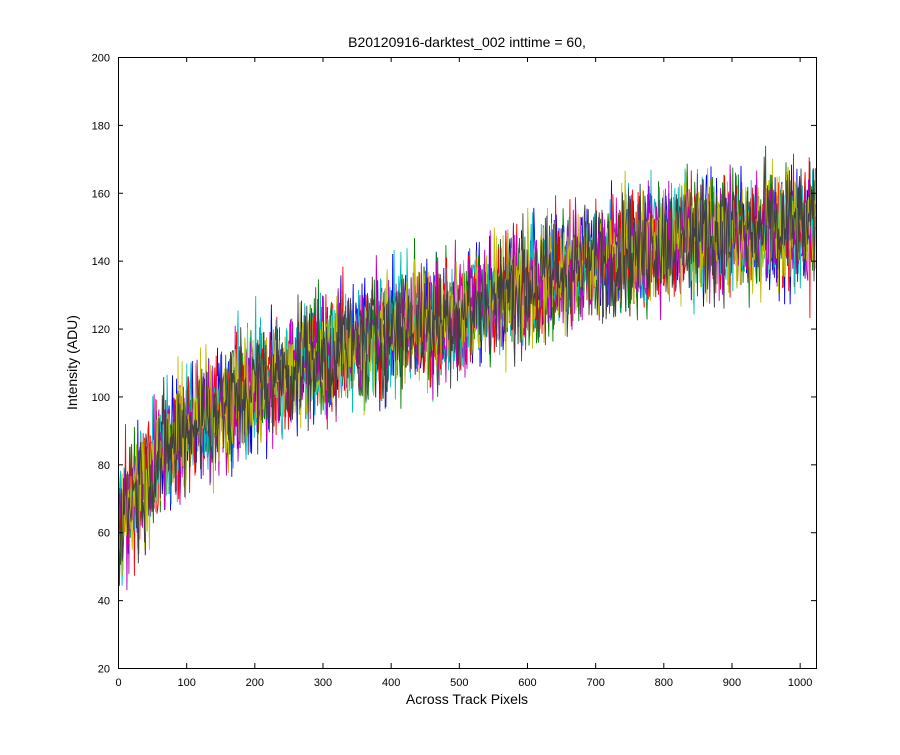 The image size is (900, 755). I want to click on x-tick-label: 400, so click(391, 683).